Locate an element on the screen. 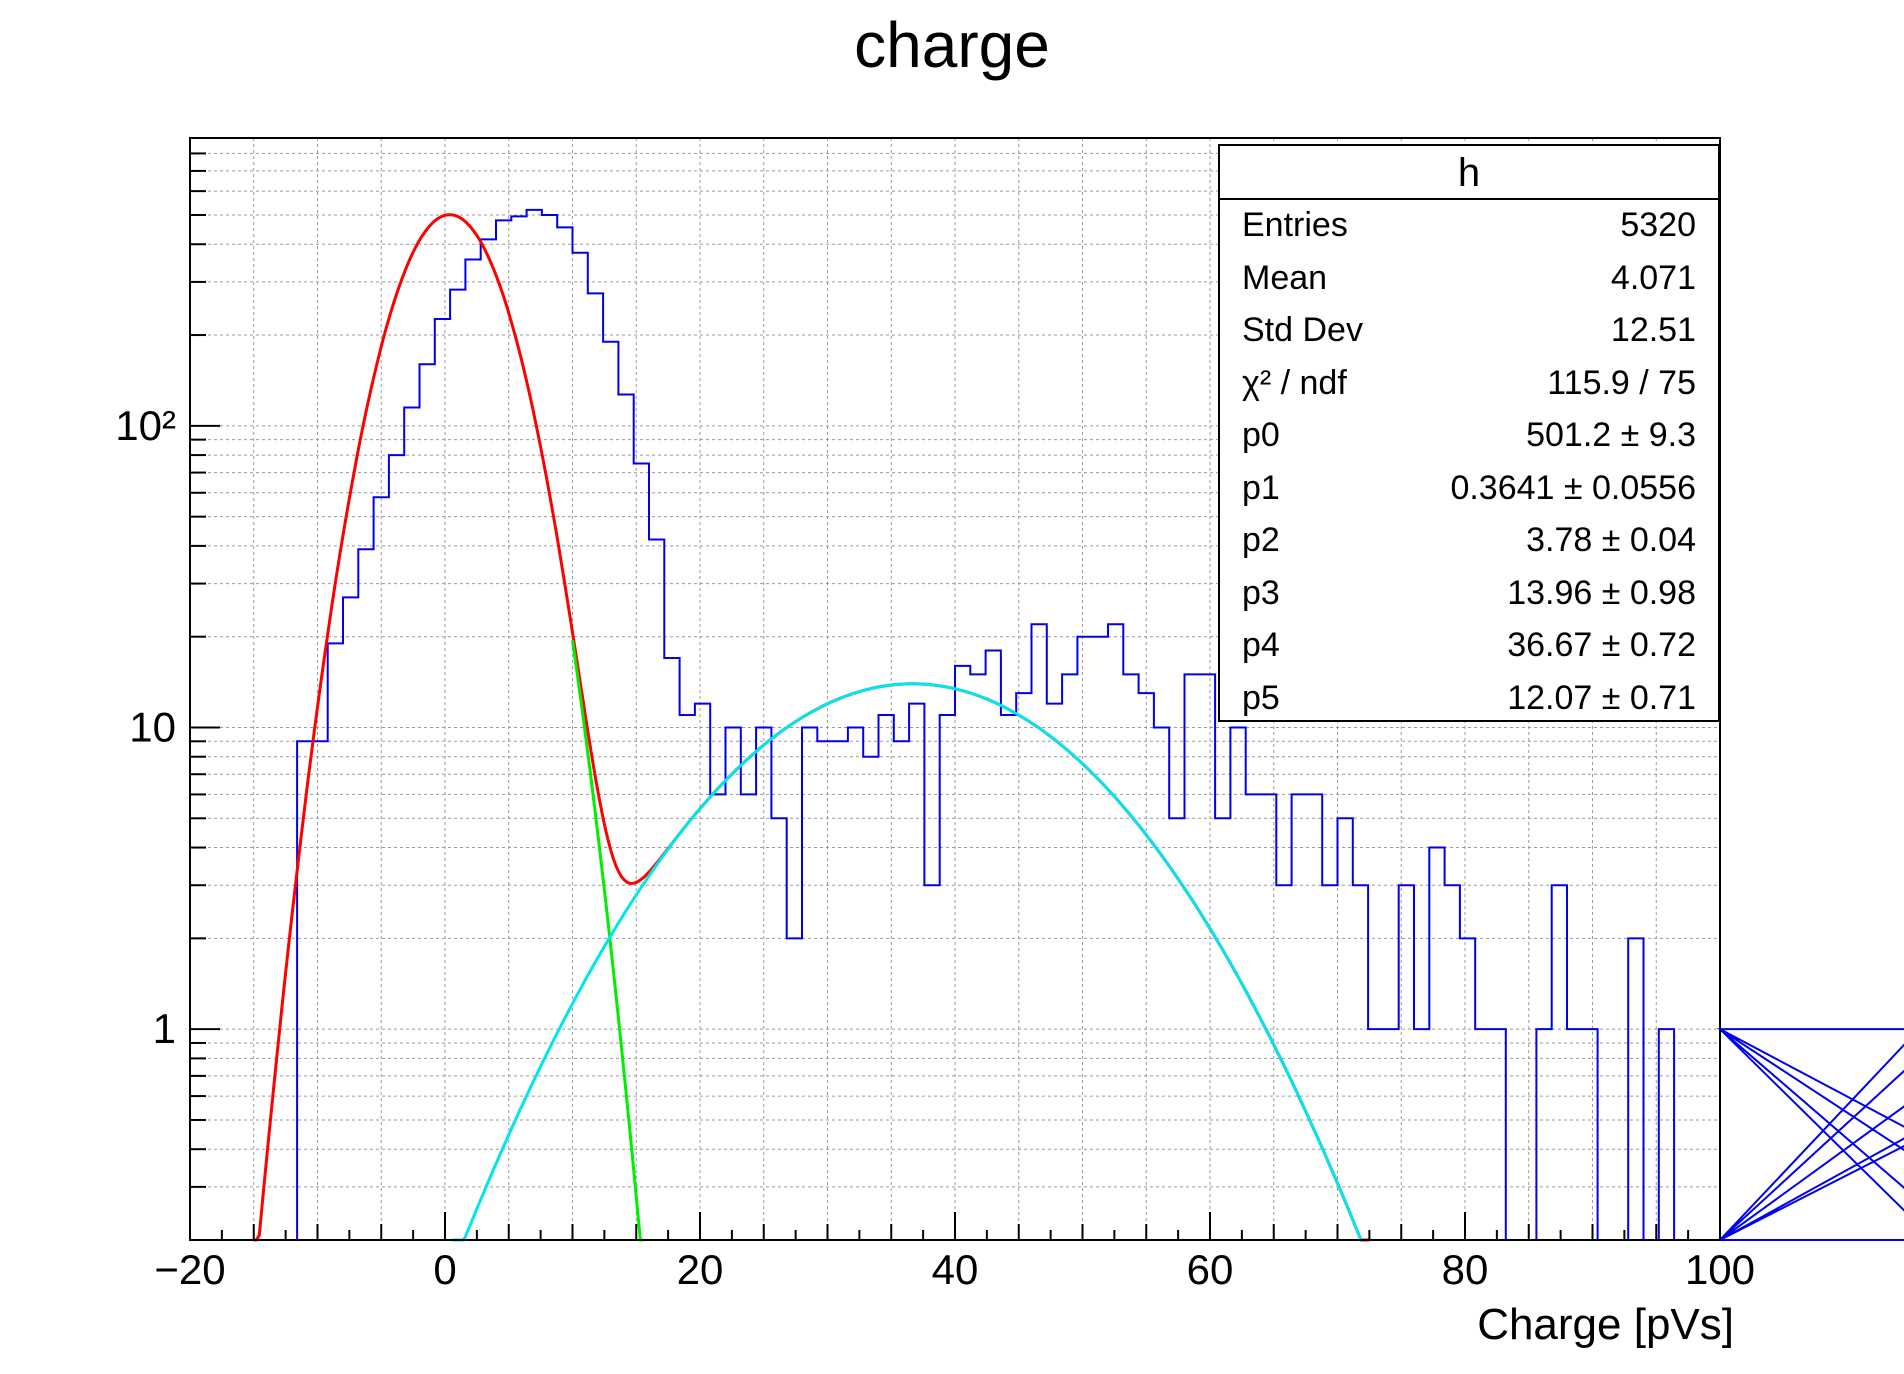 The width and height of the screenshot is (1904, 1374). y-tick-label: 1 is located at coordinates (164, 1028).